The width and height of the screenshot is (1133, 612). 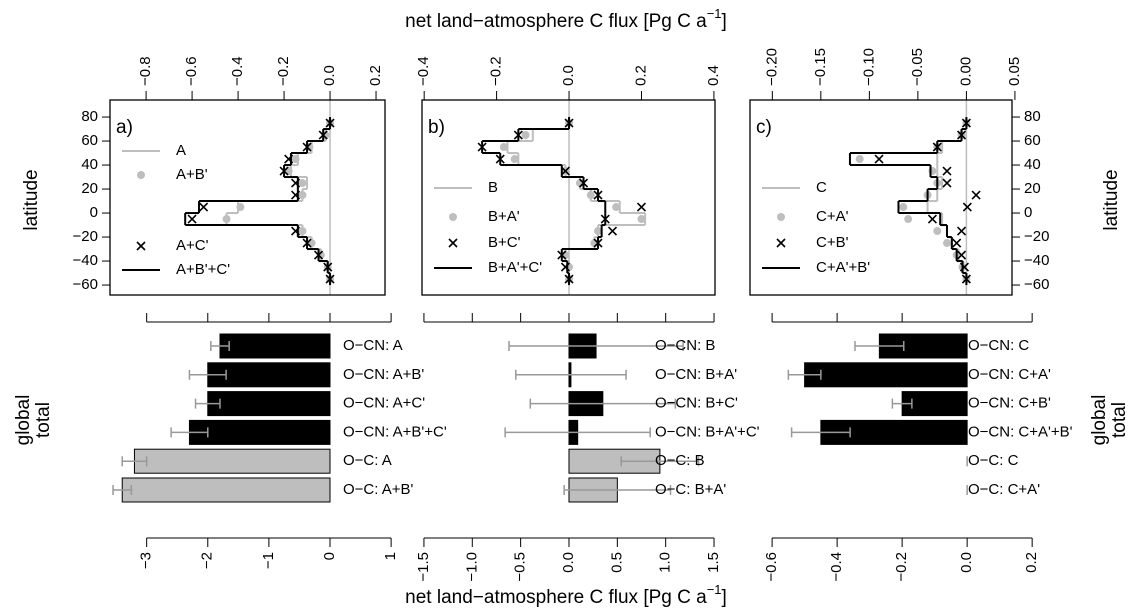 I want to click on bar-label: O−CN: A+B'+C', so click(x=395, y=431).